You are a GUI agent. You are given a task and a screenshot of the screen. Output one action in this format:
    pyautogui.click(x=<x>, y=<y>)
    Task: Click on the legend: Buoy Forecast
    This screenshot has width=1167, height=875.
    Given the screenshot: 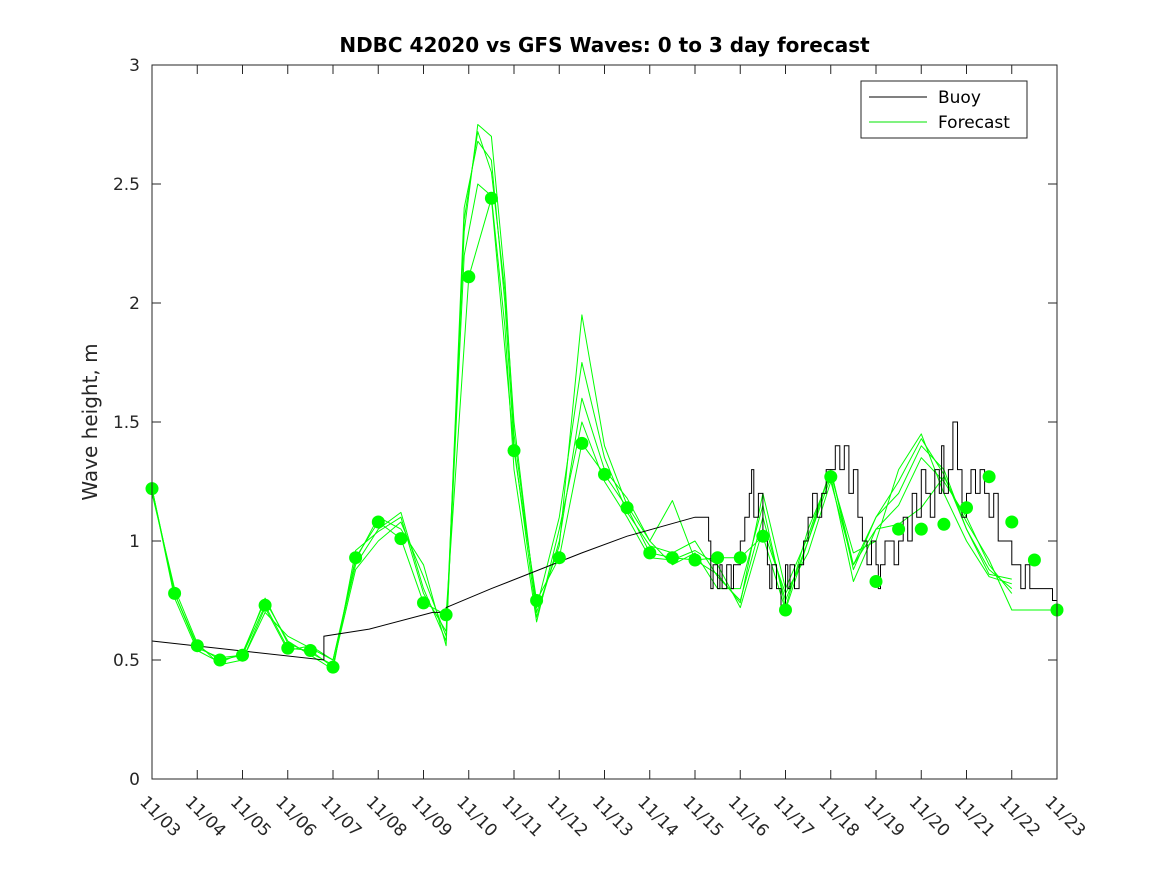 What is the action you would take?
    pyautogui.click(x=944, y=109)
    